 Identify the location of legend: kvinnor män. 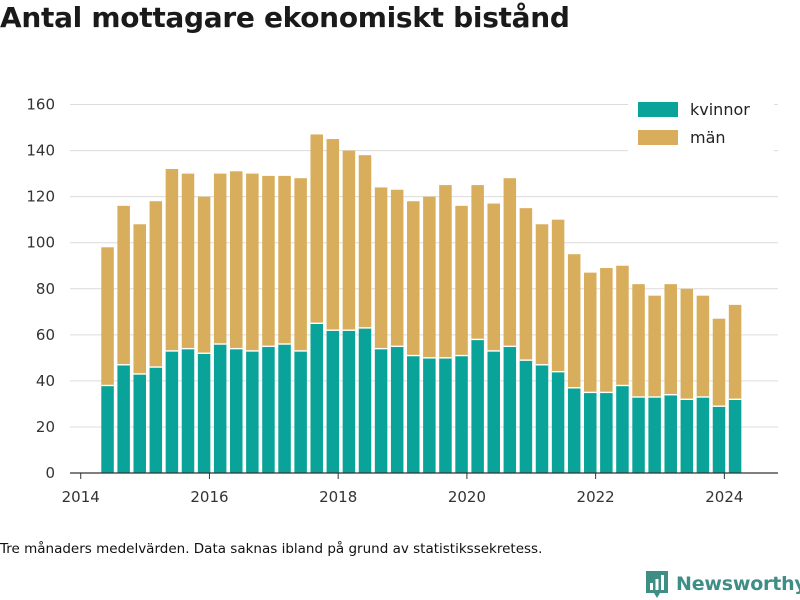
(701, 124).